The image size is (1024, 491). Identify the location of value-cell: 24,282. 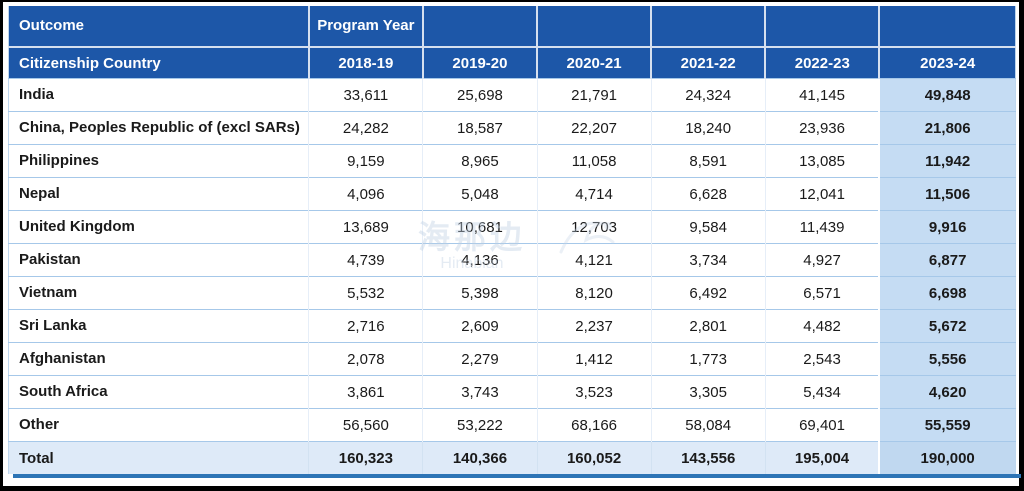
(365, 128).